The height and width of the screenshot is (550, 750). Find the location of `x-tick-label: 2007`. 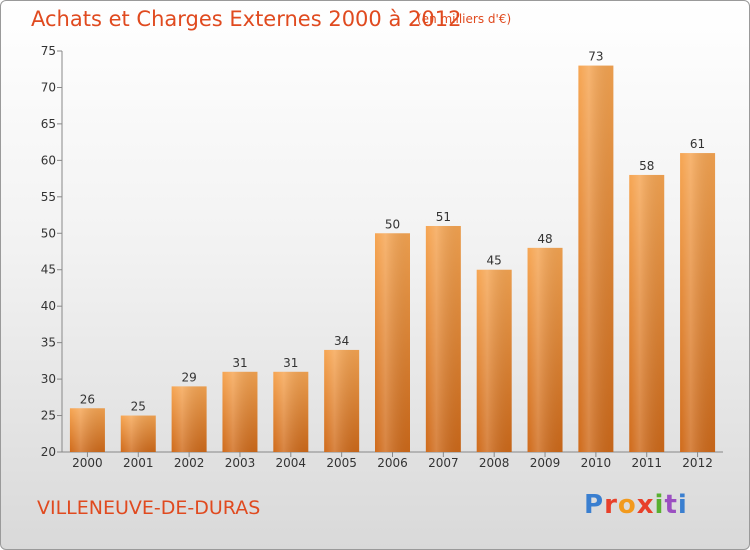

x-tick-label: 2007 is located at coordinates (443, 463).